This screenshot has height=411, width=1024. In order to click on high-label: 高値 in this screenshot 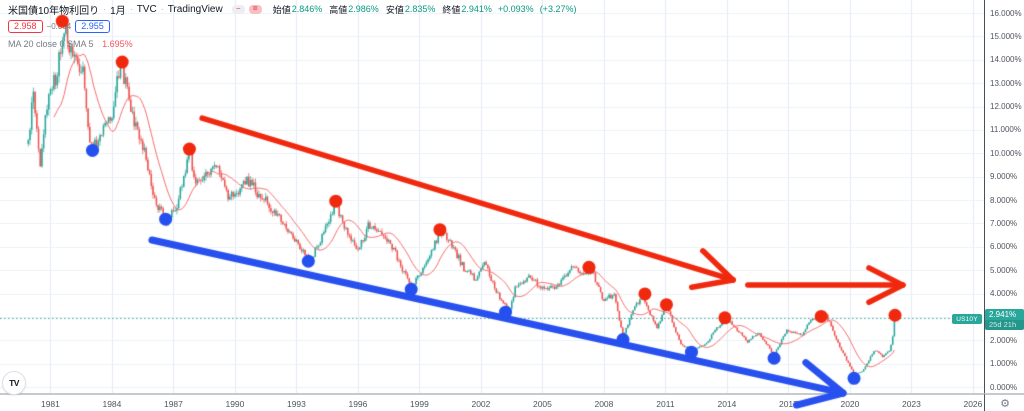, I will do `click(338, 9)`.